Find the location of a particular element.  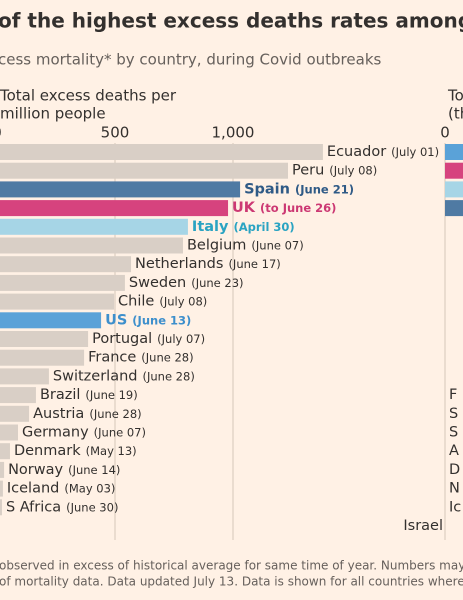

bar-label: Belgium (June 07) is located at coordinates (245, 246).